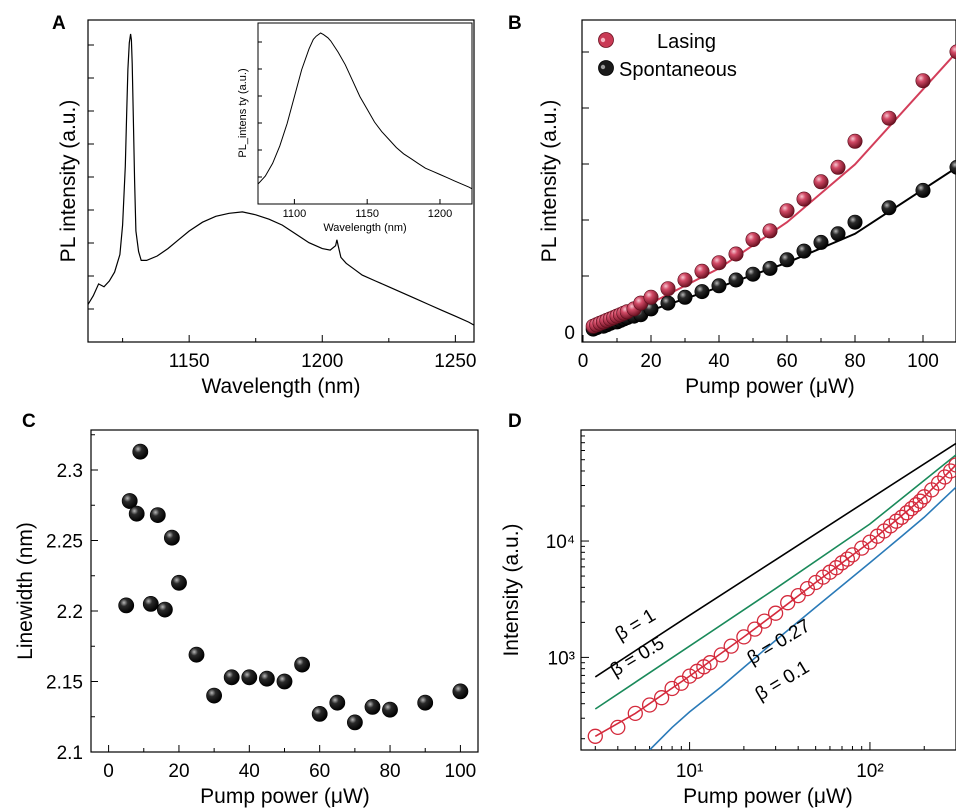 The height and width of the screenshot is (808, 956). I want to click on panel-d-y-tick-label: 10³, so click(561, 658).